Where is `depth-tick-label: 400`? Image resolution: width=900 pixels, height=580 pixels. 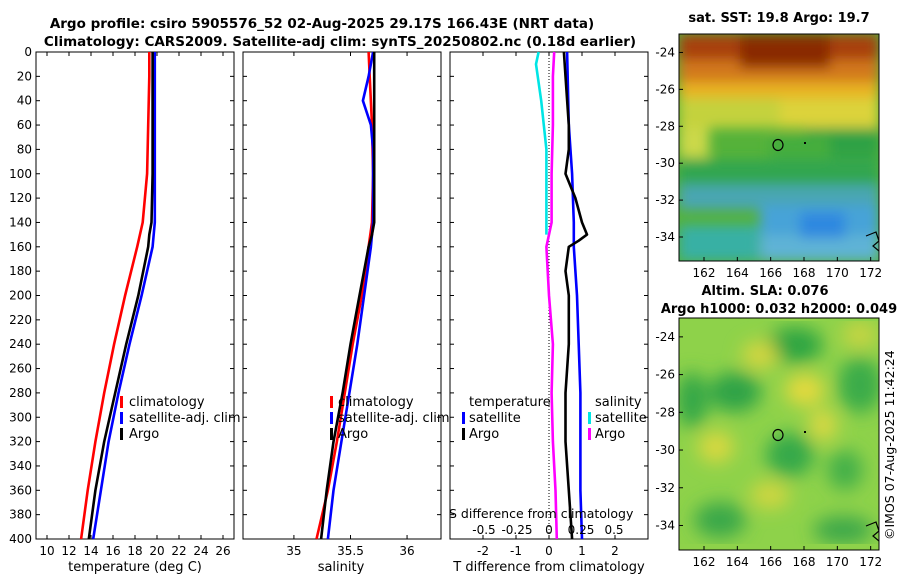 depth-tick-label: 400 is located at coordinates (20, 539).